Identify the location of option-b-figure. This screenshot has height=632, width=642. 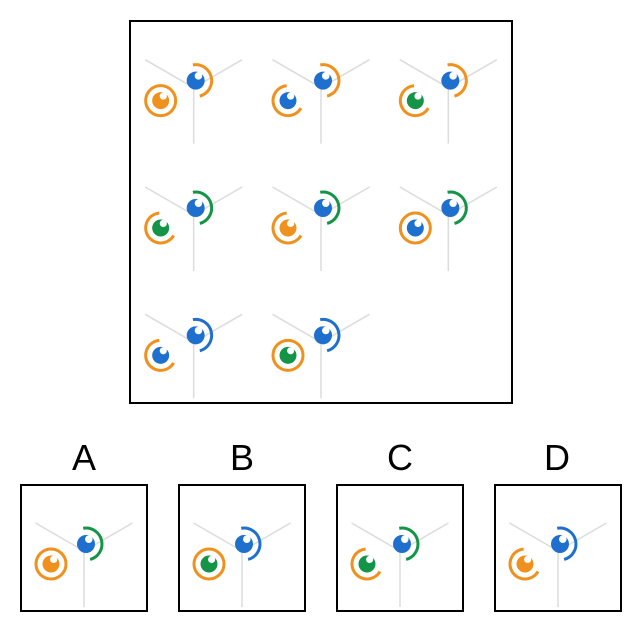
(241, 564).